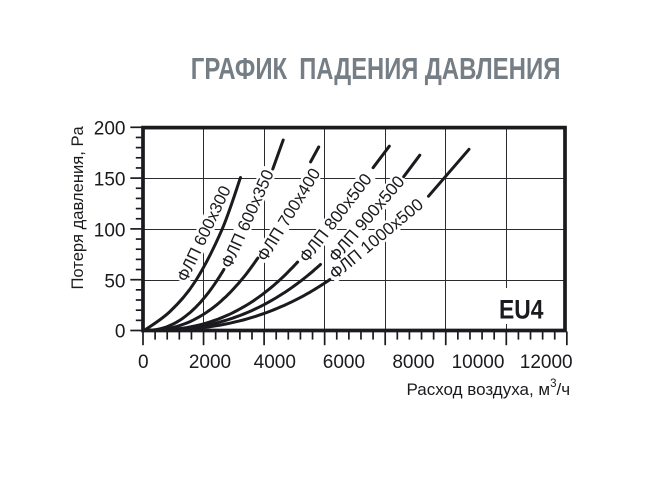 The height and width of the screenshot is (477, 668). What do you see at coordinates (344, 362) in the screenshot?
I see `svg-text: 6000` at bounding box center [344, 362].